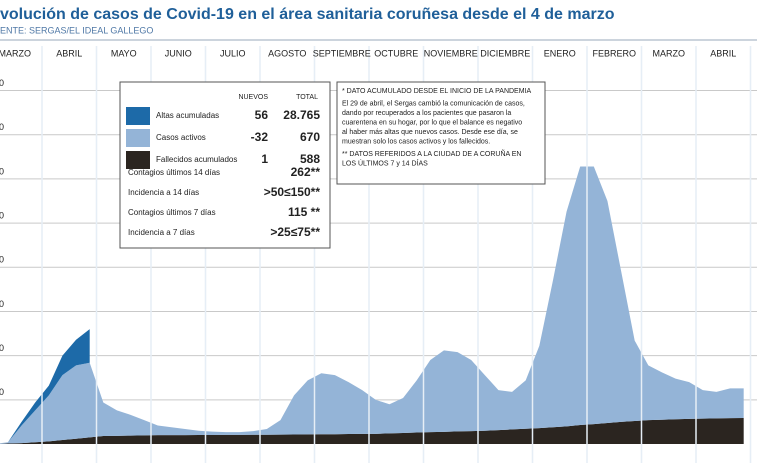  I want to click on y-tick-label: 4.000, so click(2, 260).